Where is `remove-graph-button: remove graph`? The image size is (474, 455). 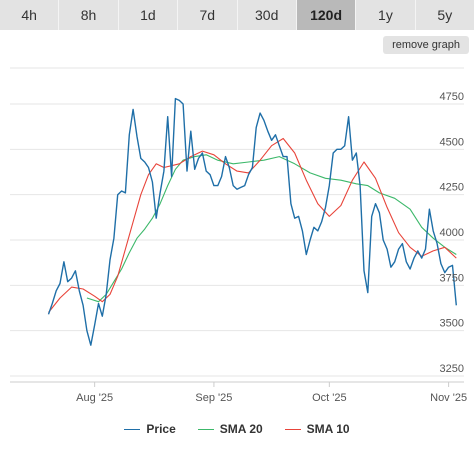 remove-graph-button: remove graph is located at coordinates (426, 45).